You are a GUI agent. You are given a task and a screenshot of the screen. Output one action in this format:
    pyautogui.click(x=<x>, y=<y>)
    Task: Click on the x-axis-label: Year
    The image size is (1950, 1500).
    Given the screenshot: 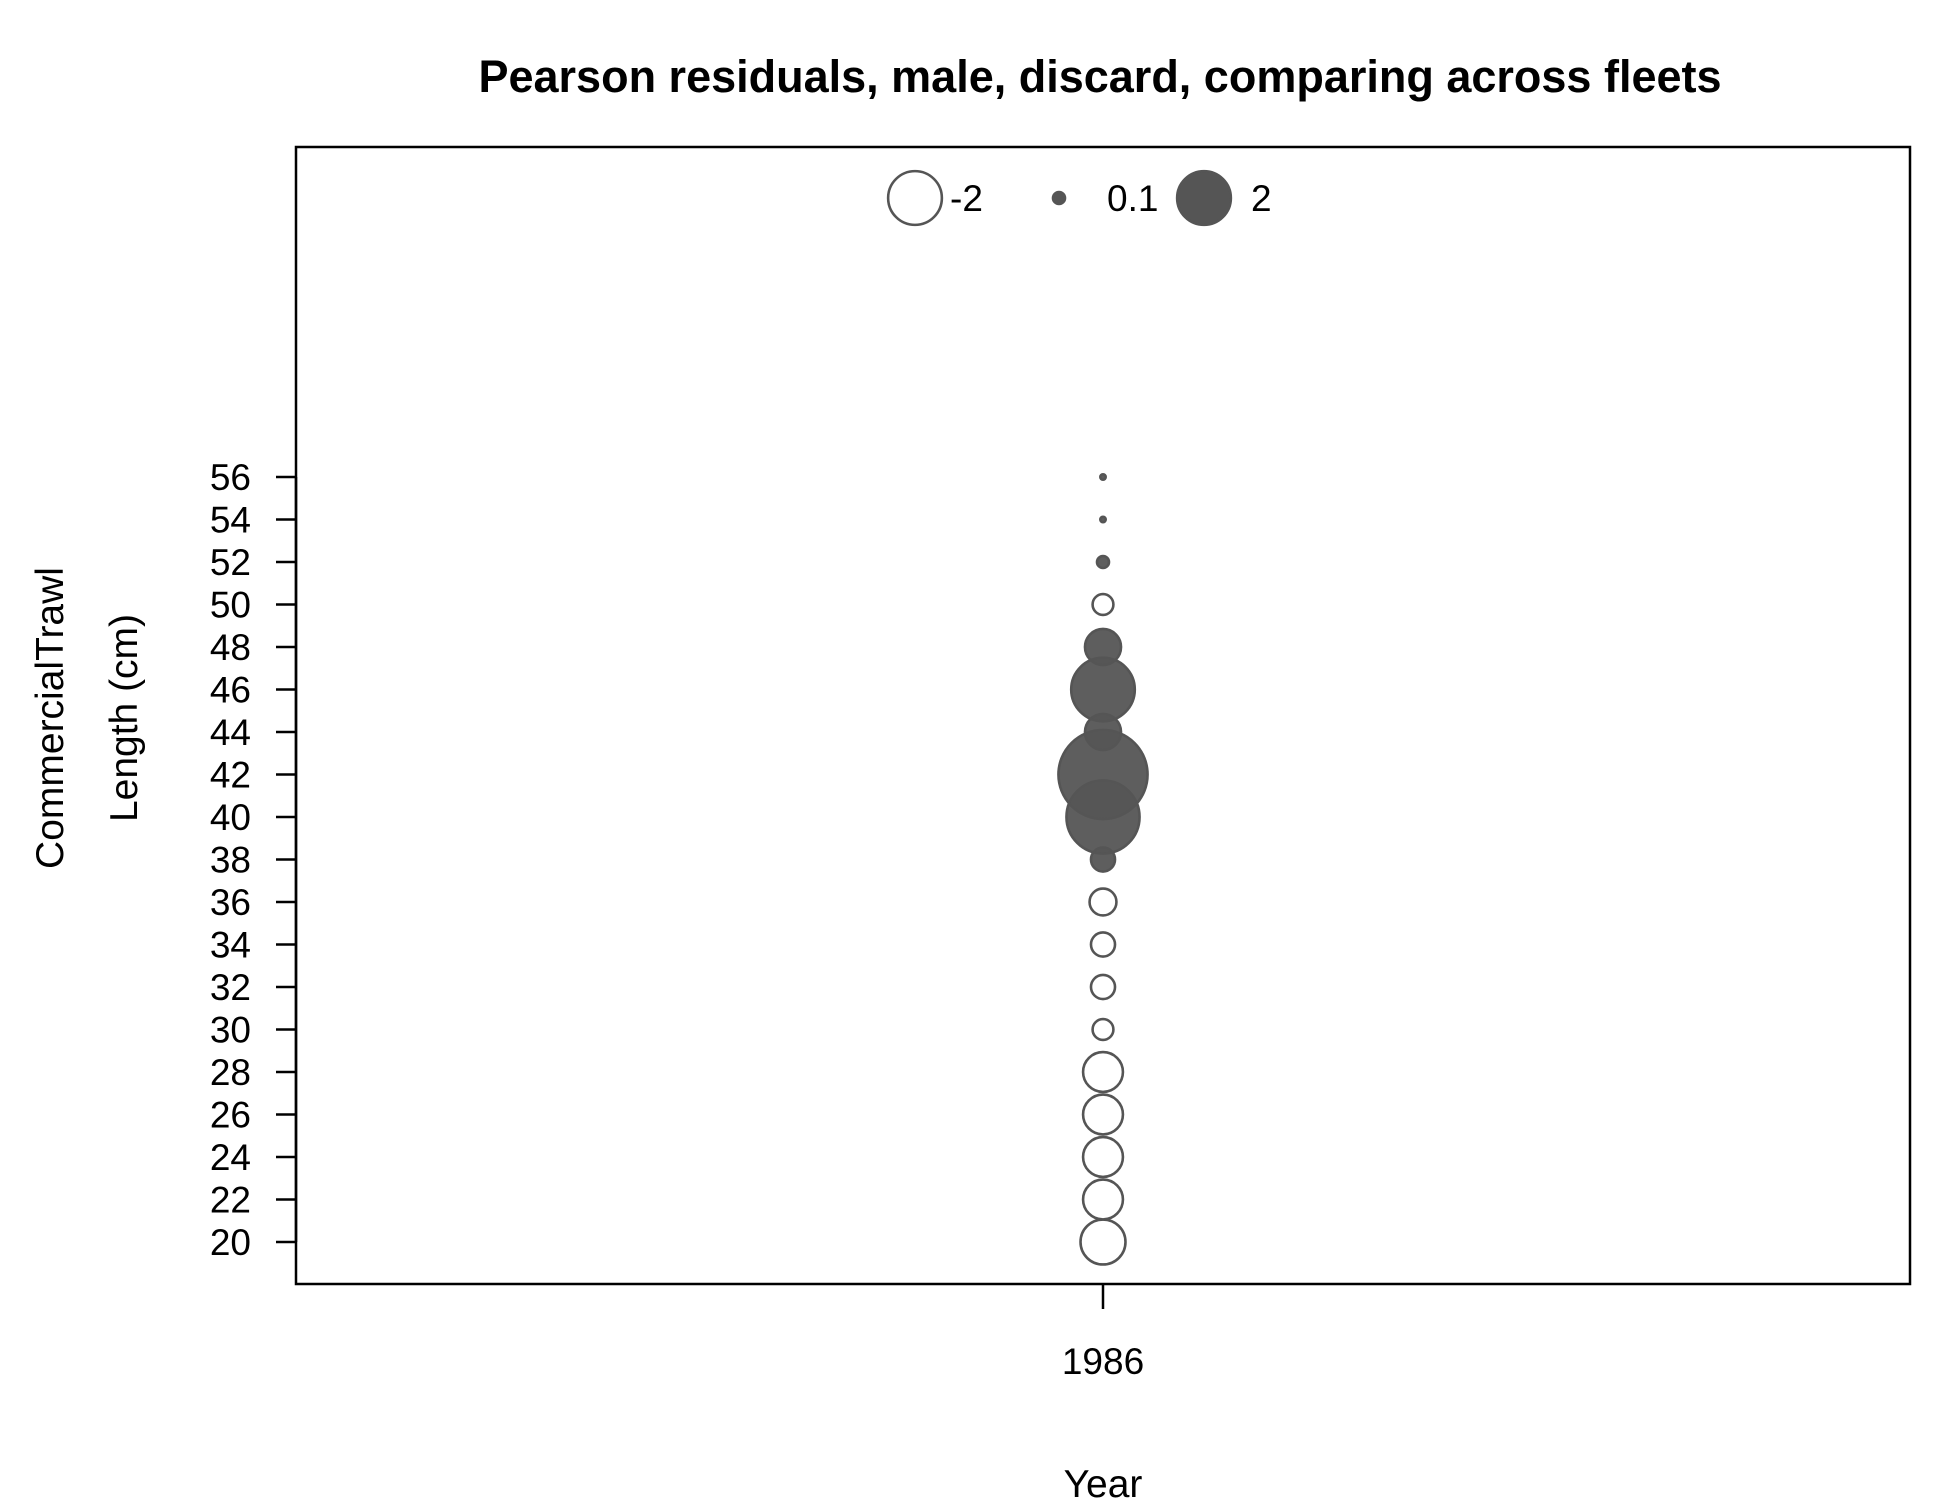 What is the action you would take?
    pyautogui.click(x=1103, y=1481)
    